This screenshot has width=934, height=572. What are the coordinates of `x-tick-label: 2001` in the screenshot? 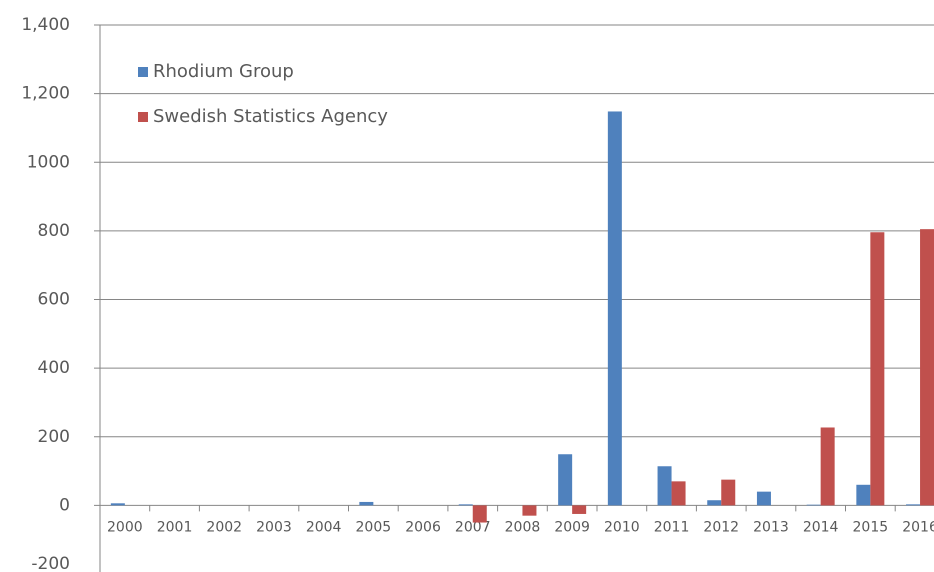 It's located at (175, 527).